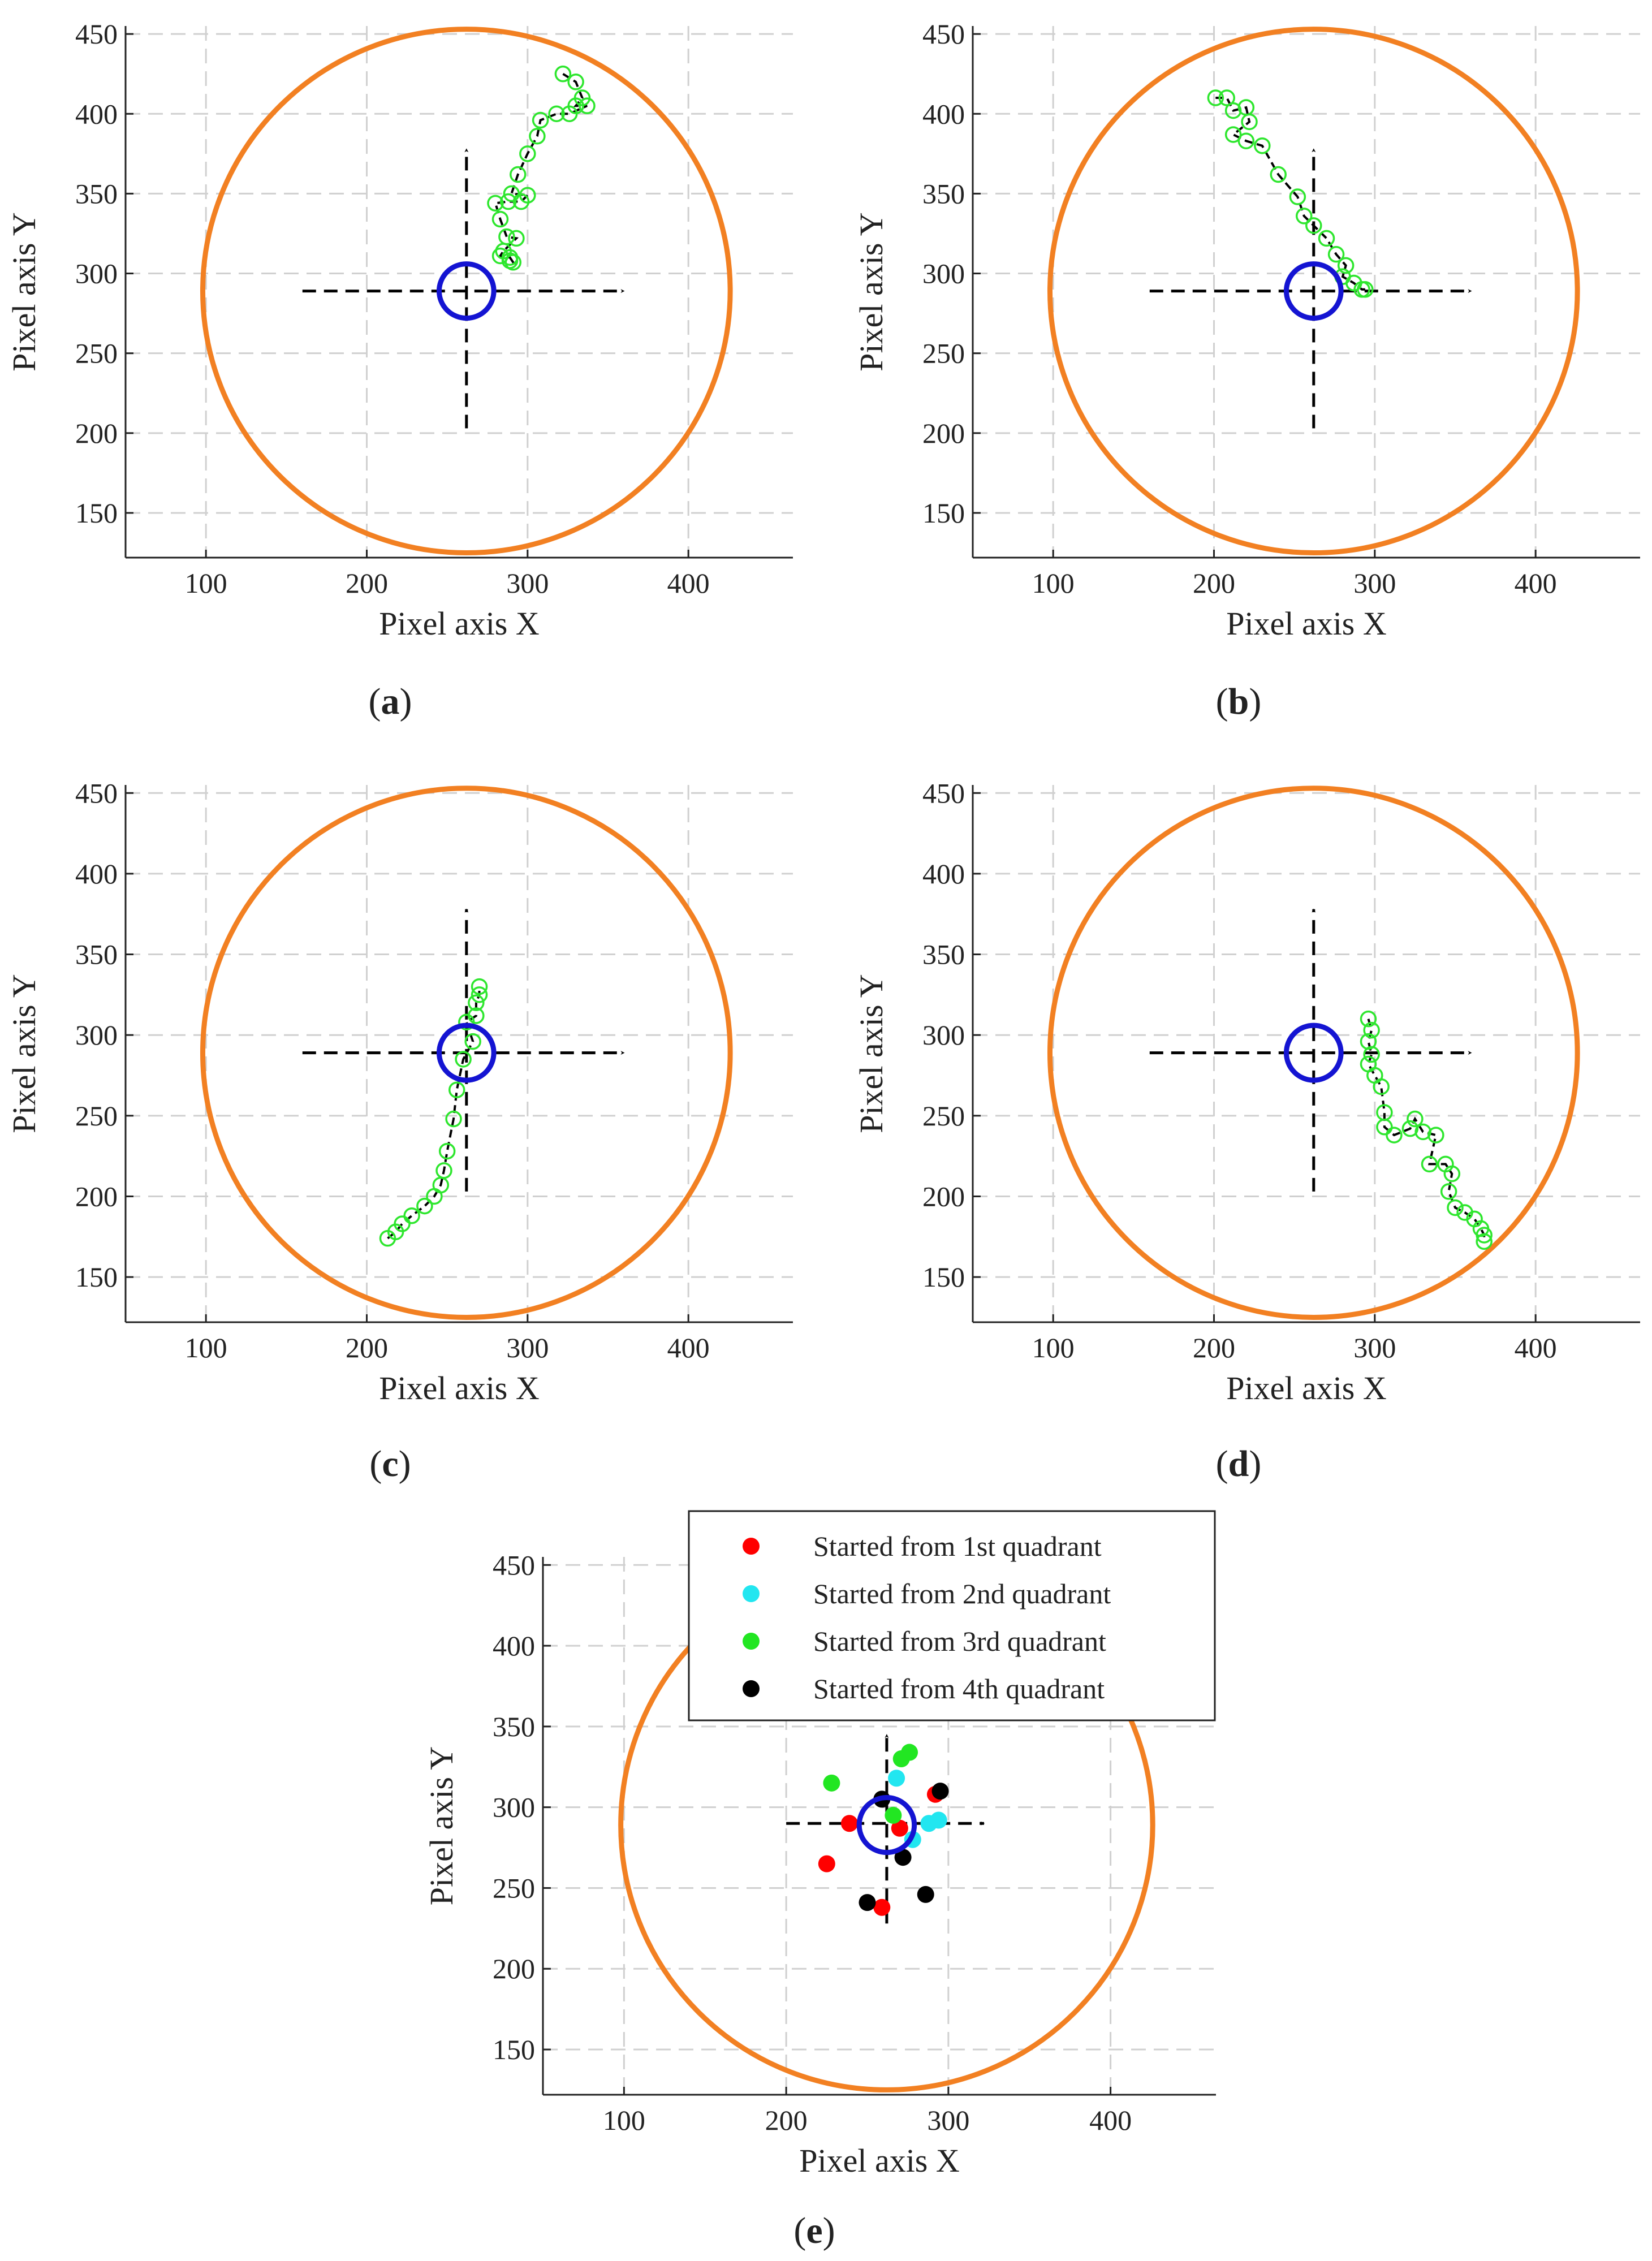  I want to click on panel-label: (e), so click(814, 2230).